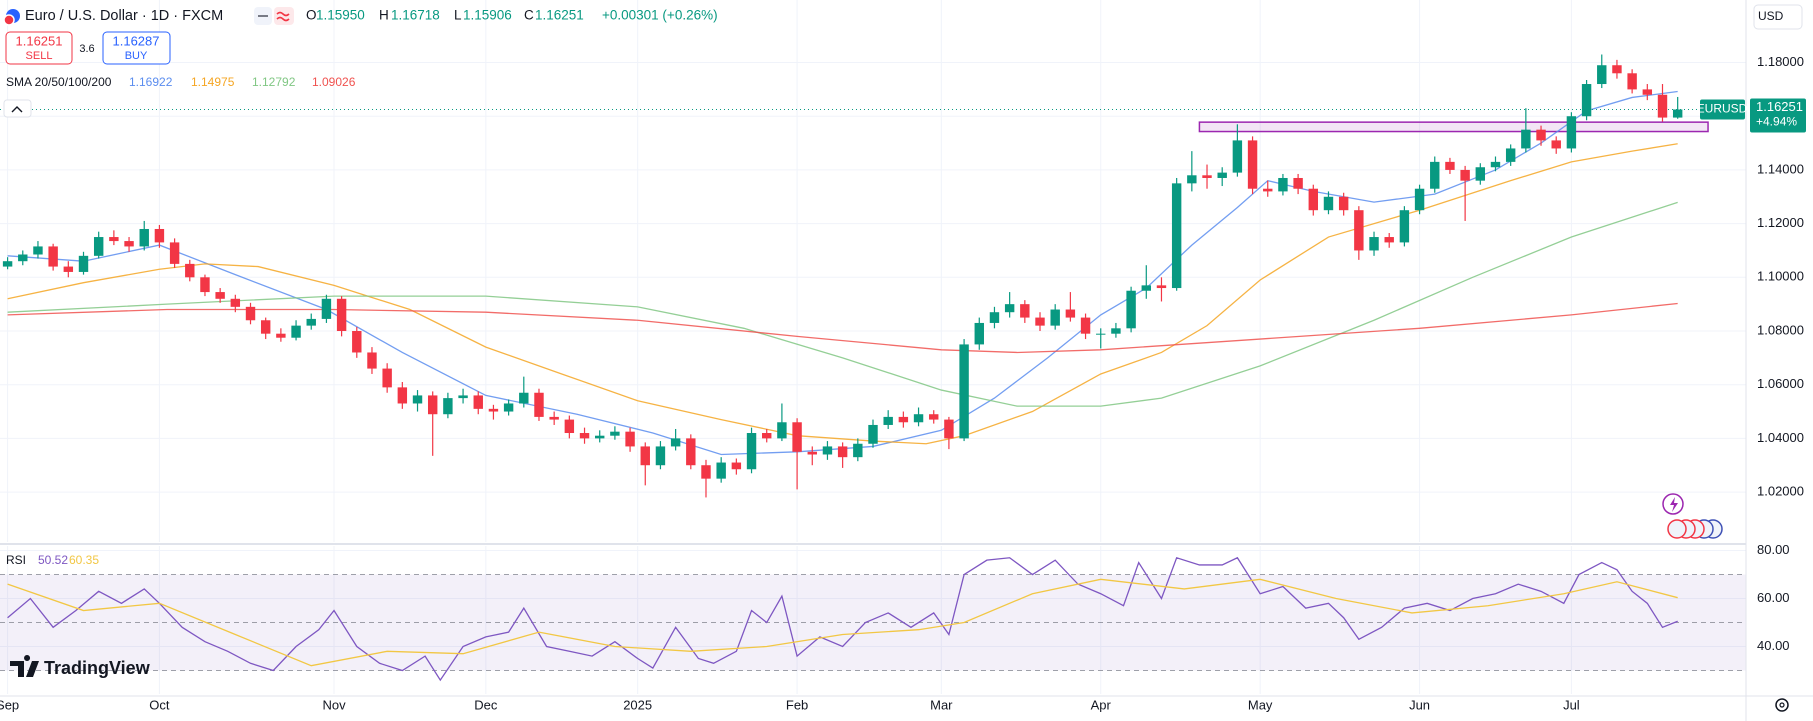 The width and height of the screenshot is (1813, 721). I want to click on currency: USD, so click(1771, 16).